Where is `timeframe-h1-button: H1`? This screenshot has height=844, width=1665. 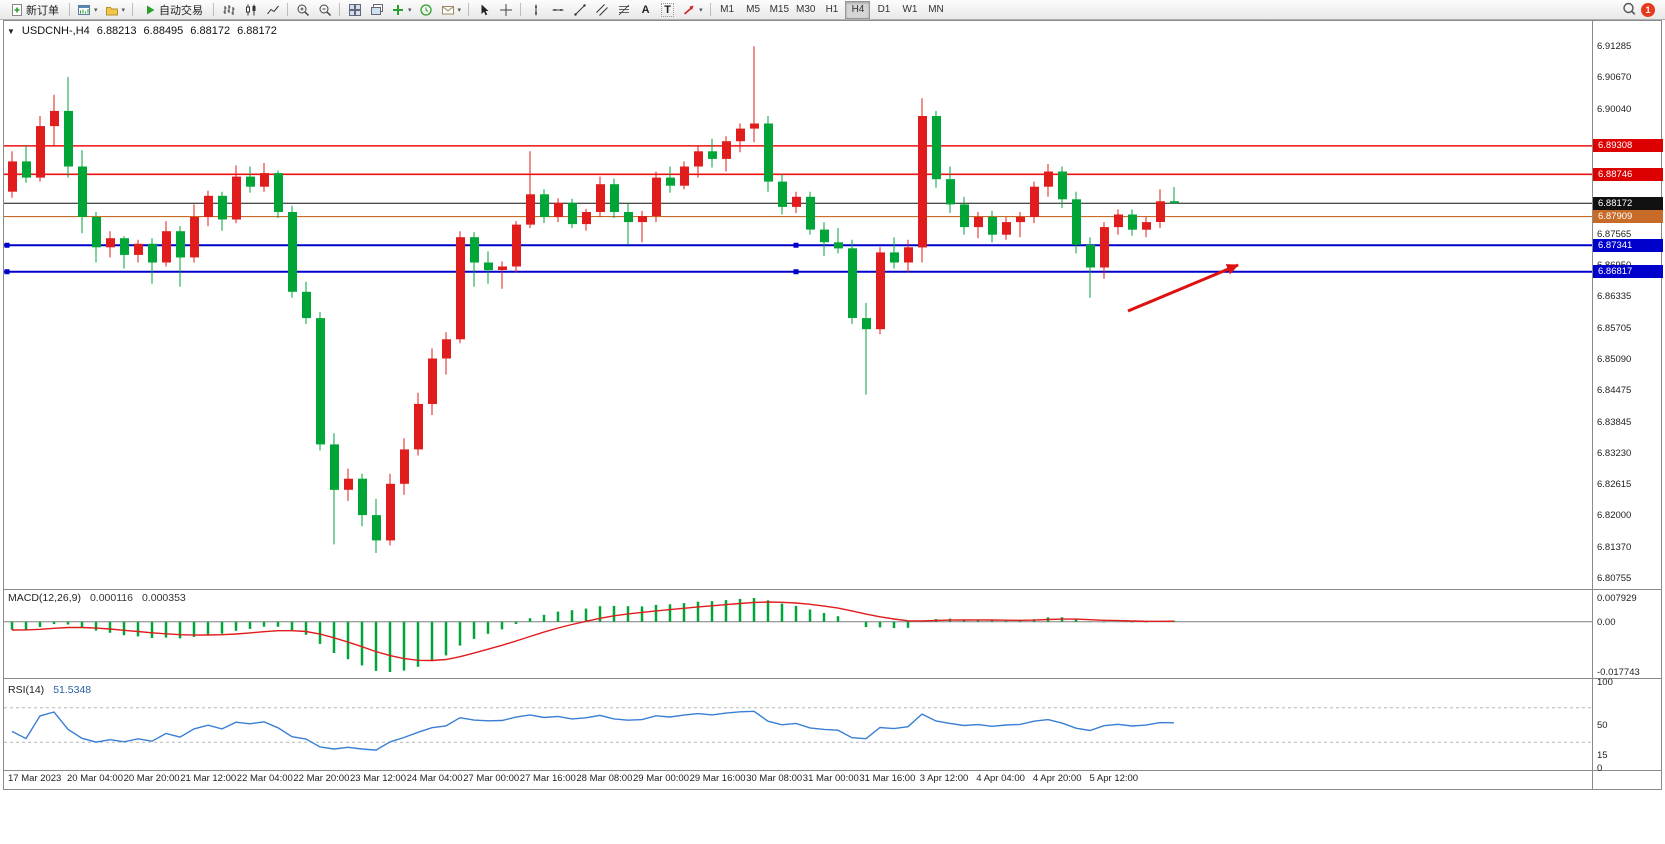
timeframe-h1-button: H1 is located at coordinates (831, 10).